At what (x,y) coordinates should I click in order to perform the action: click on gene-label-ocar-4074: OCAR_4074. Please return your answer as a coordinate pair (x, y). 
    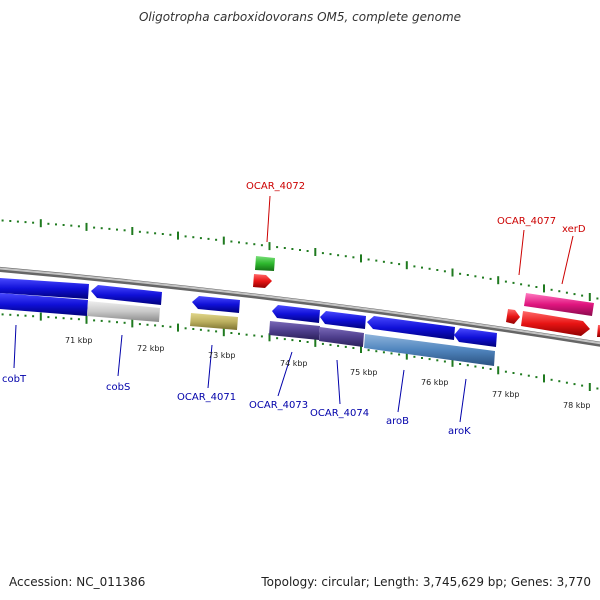
    Looking at the image, I should click on (339, 413).